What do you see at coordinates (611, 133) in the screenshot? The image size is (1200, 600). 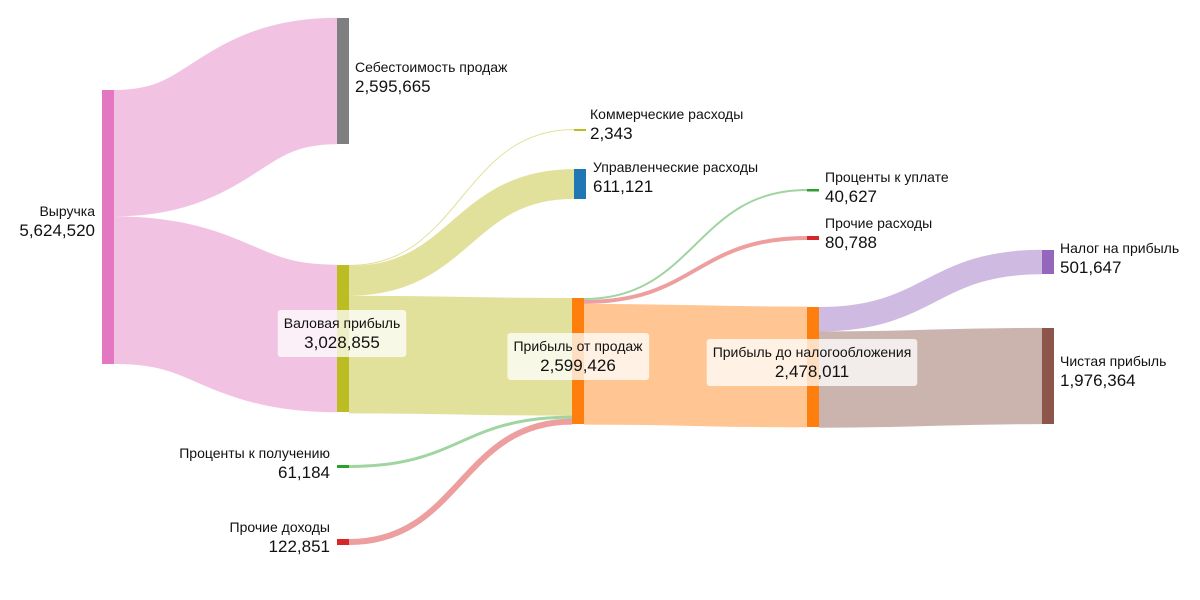 I see `node-value-label: 2,343` at bounding box center [611, 133].